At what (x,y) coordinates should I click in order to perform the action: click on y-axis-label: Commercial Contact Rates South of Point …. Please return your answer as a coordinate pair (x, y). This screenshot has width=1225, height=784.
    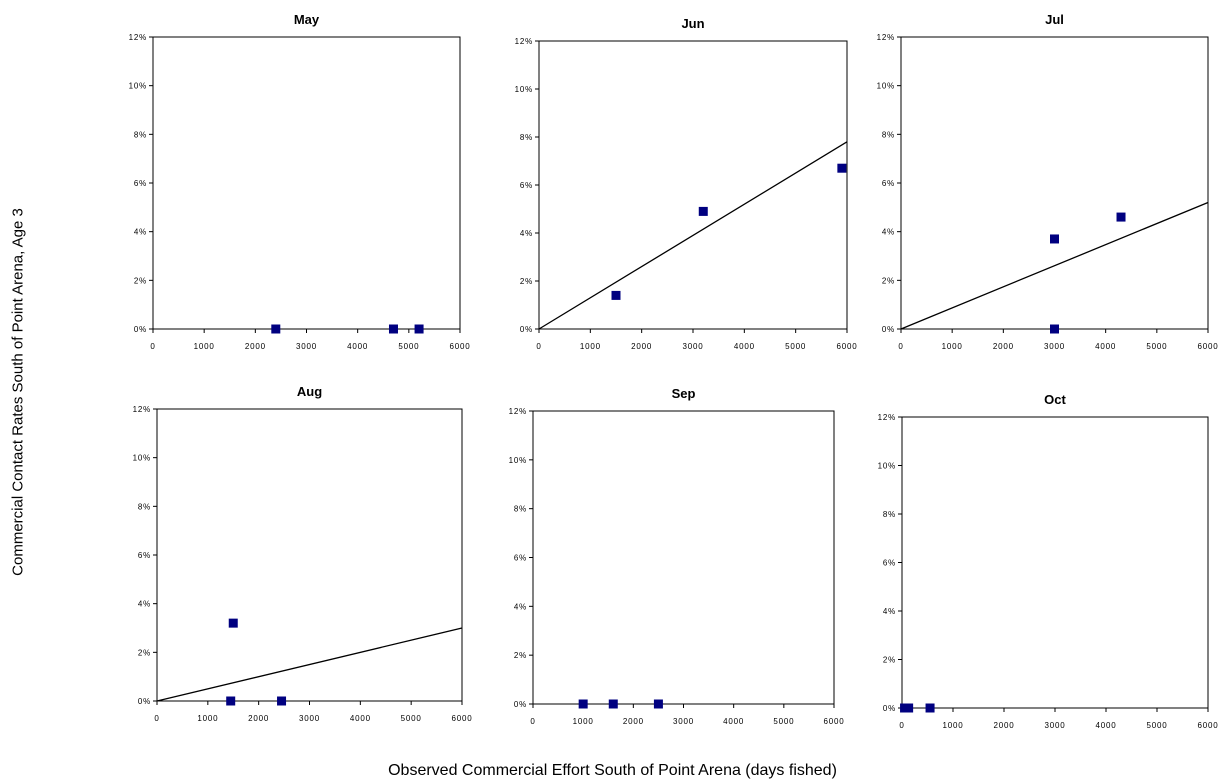
    Looking at the image, I should click on (18, 392).